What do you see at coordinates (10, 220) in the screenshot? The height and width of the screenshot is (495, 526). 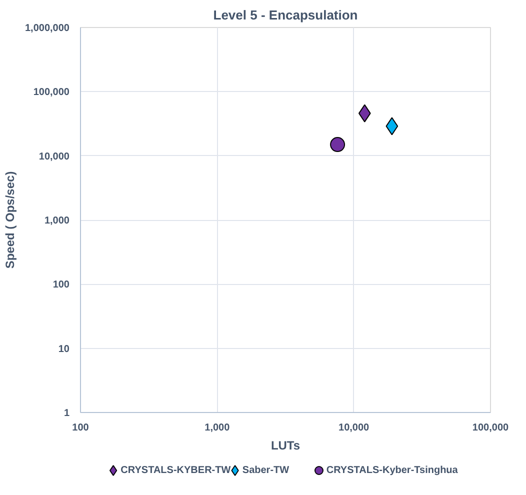 I see `y-axis-title: Speed ( Ops/sec)` at bounding box center [10, 220].